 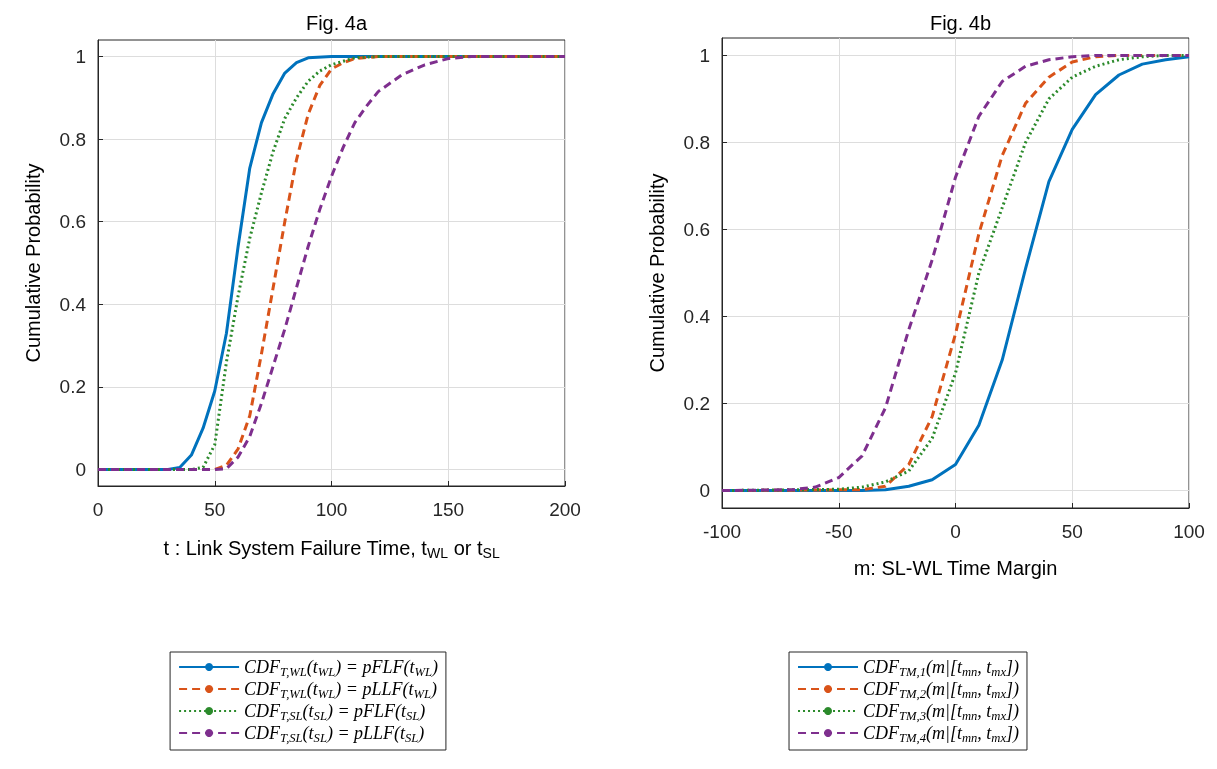 What do you see at coordinates (839, 531) in the screenshot?
I see `x-tick-label: -50` at bounding box center [839, 531].